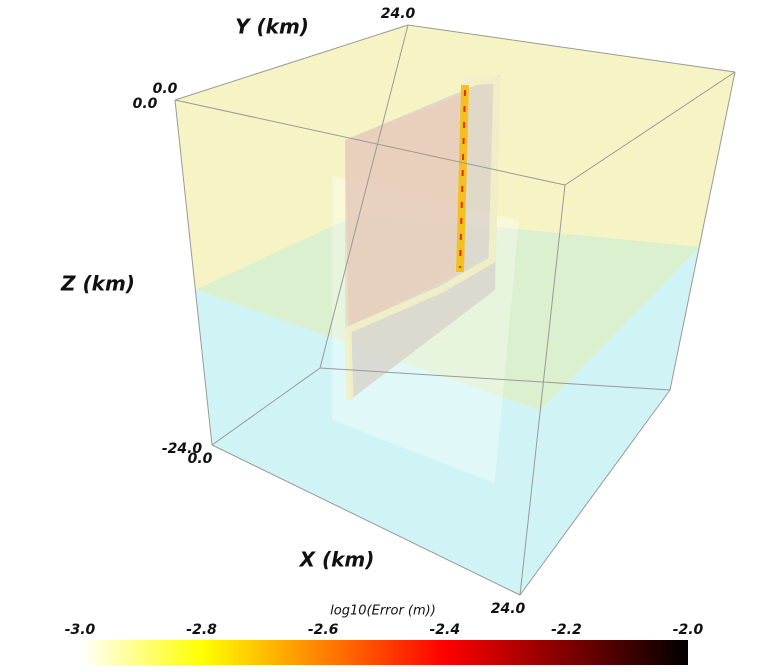 This screenshot has width=765, height=672. What do you see at coordinates (336, 560) in the screenshot?
I see `x-axis-title: X (km)` at bounding box center [336, 560].